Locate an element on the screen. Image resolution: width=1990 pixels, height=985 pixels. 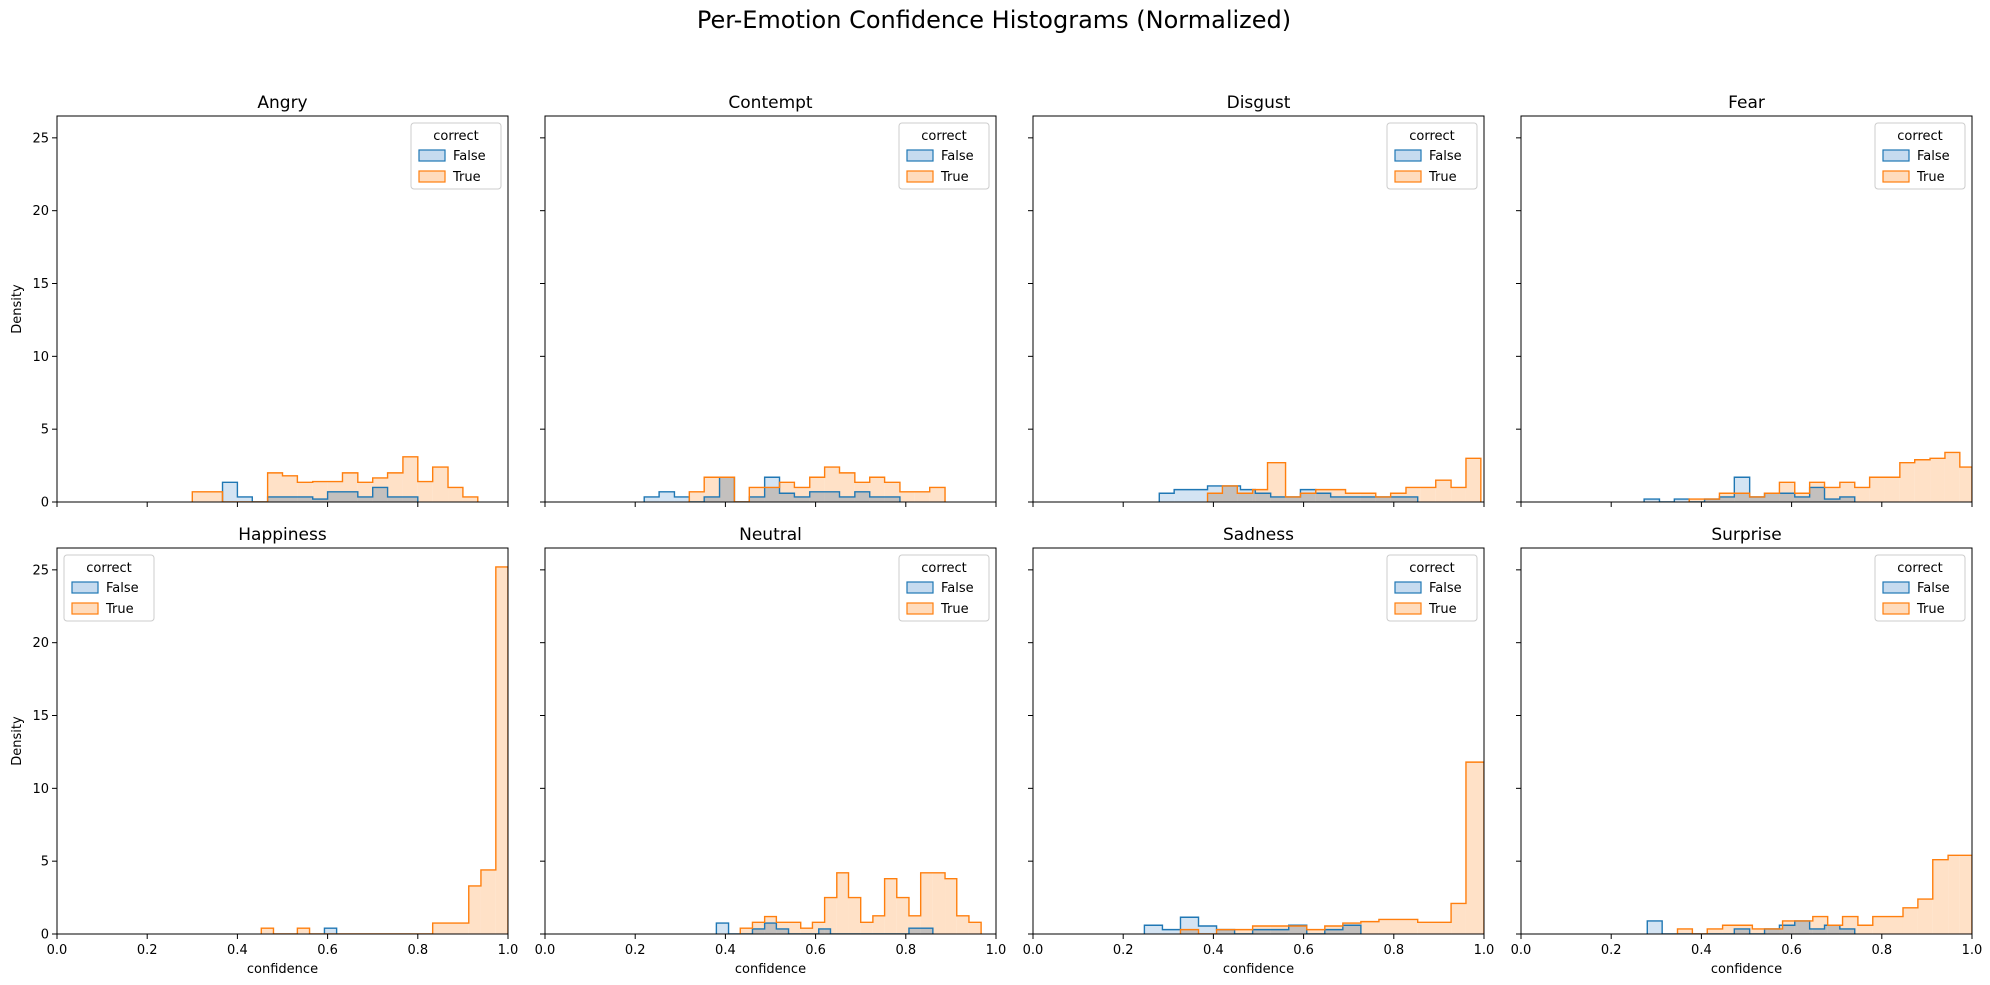
y-tick-label: 10 is located at coordinates (40, 789).